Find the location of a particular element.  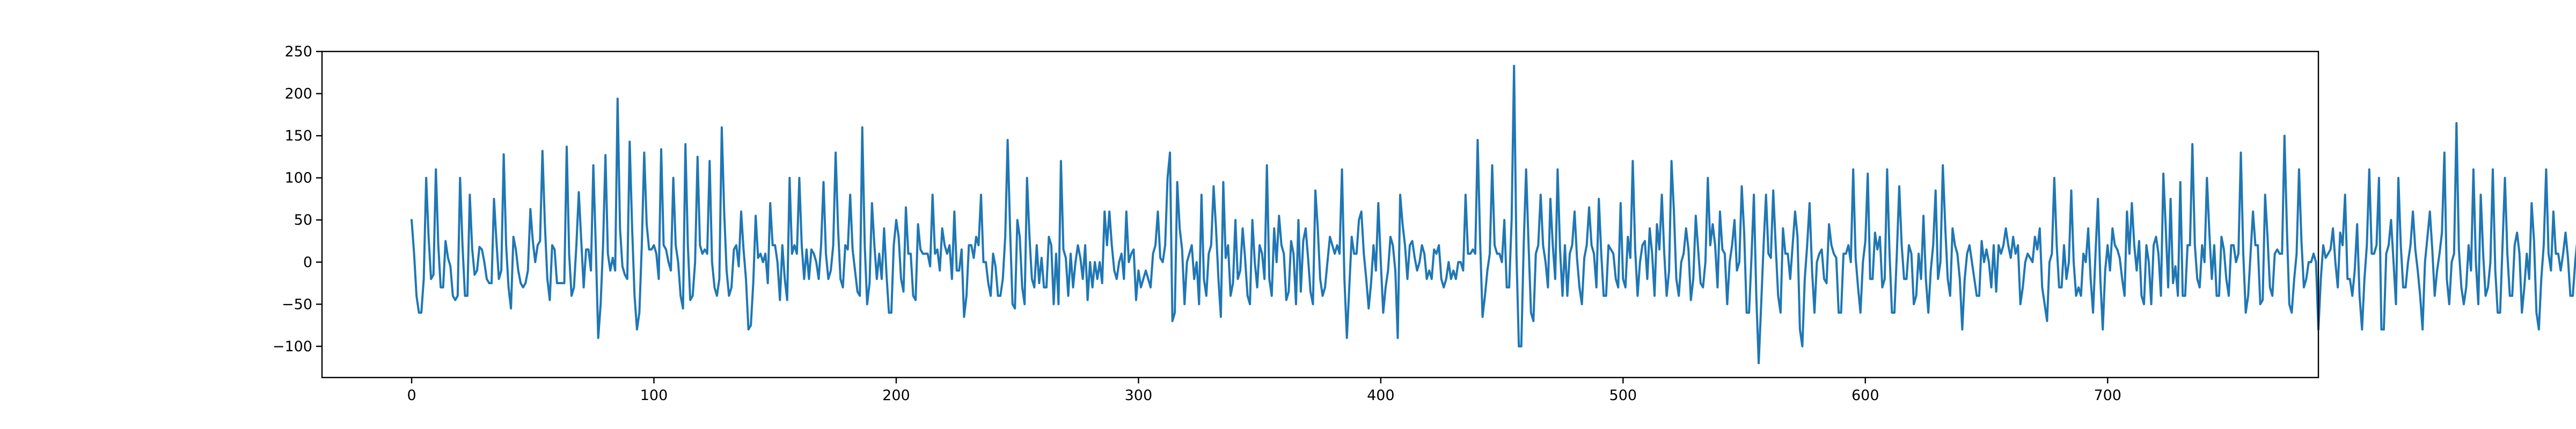

x-tick-label: 200 is located at coordinates (896, 395).